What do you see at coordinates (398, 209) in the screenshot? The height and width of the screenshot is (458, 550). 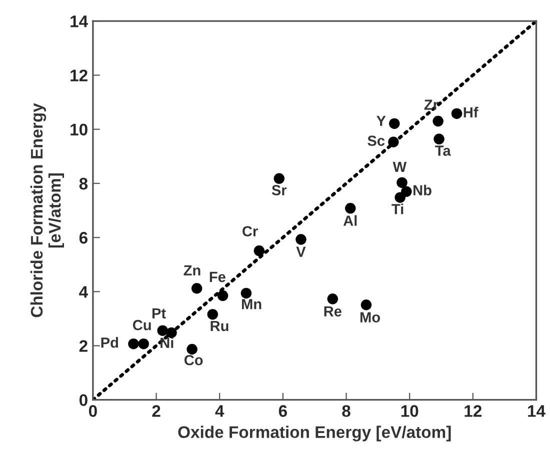 I see `annotation: Ti` at bounding box center [398, 209].